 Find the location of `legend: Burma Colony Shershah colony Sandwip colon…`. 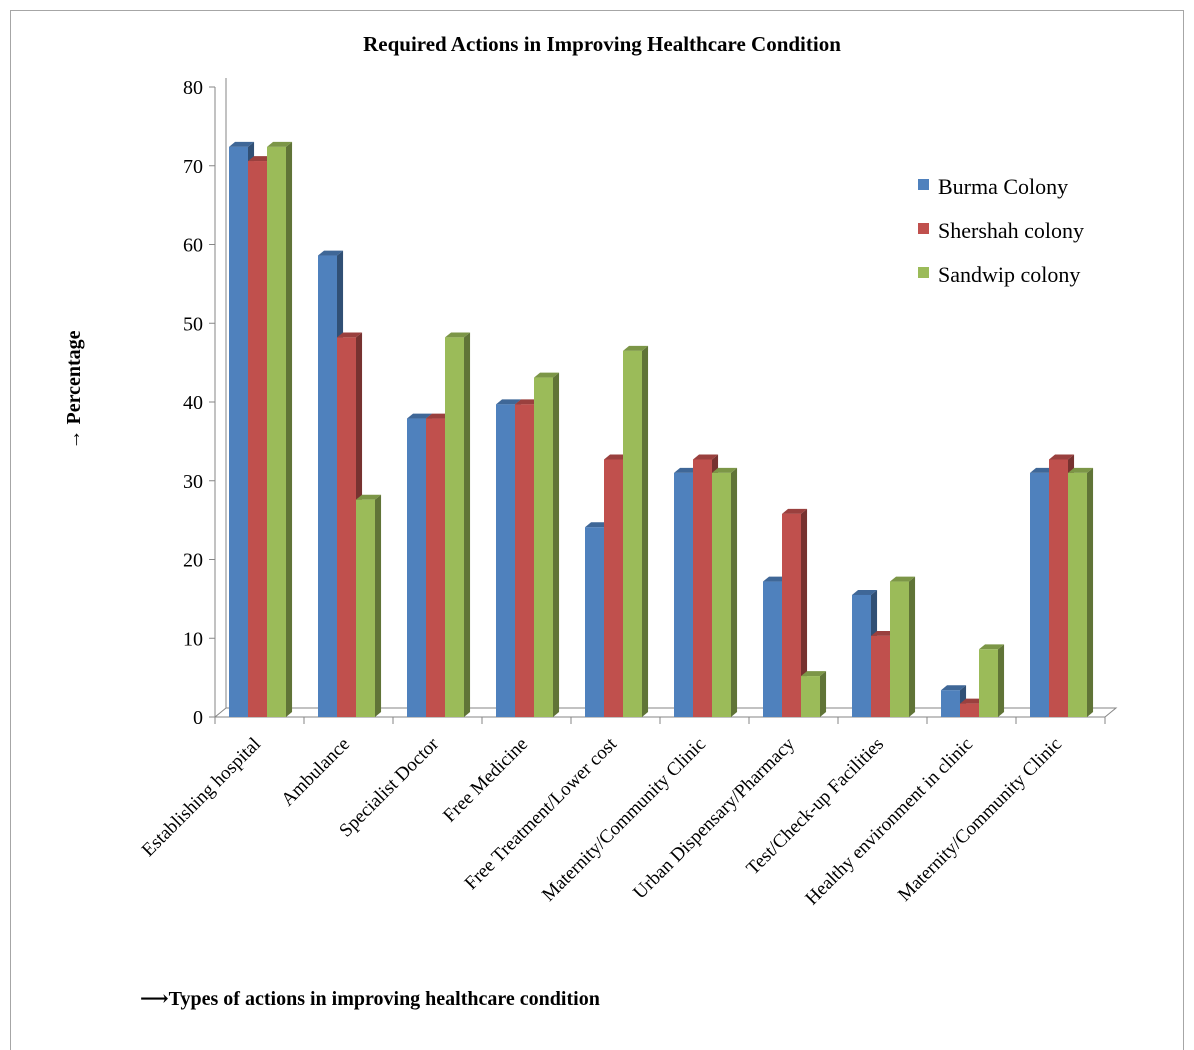

legend: Burma Colony Shershah colony Sandwip colon… is located at coordinates (1001, 230).